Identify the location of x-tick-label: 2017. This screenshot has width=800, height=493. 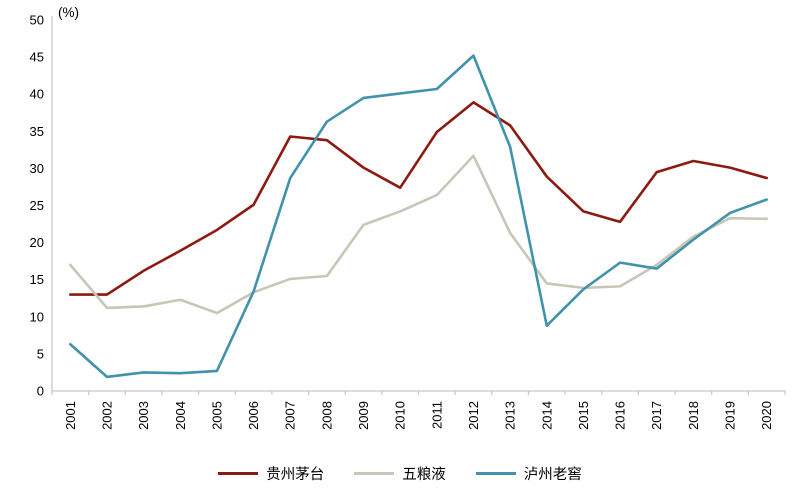
(656, 415).